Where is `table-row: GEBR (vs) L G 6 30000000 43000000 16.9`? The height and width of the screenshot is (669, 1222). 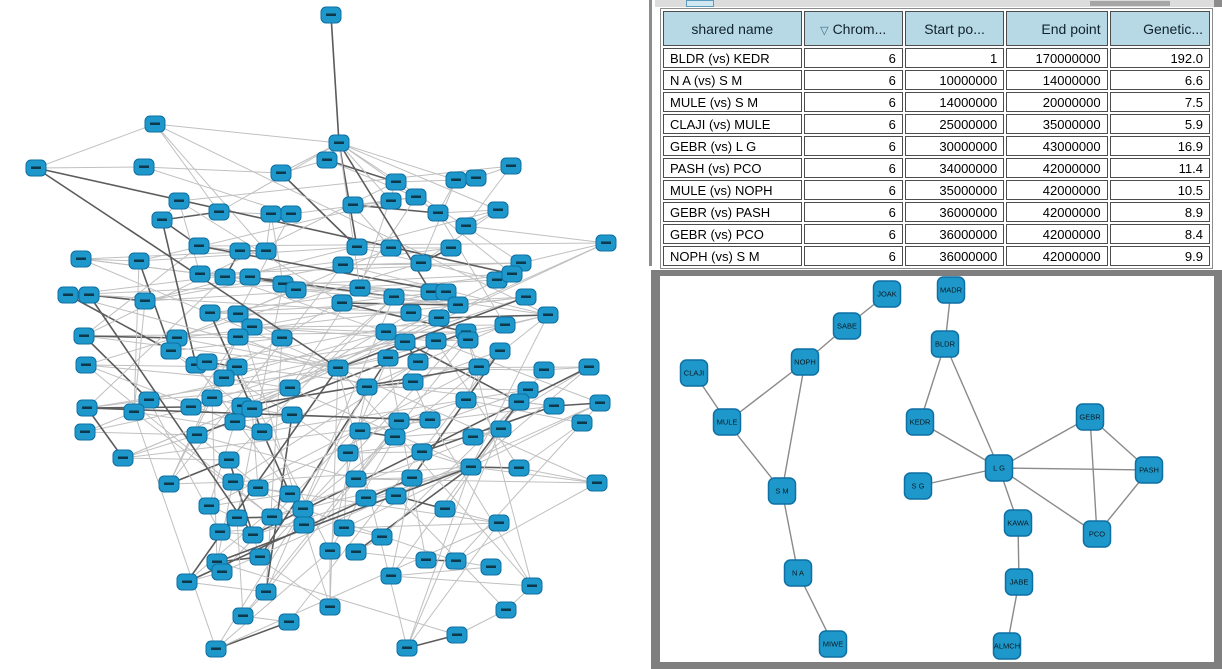 table-row: GEBR (vs) L G 6 30000000 43000000 16.9 is located at coordinates (936, 146).